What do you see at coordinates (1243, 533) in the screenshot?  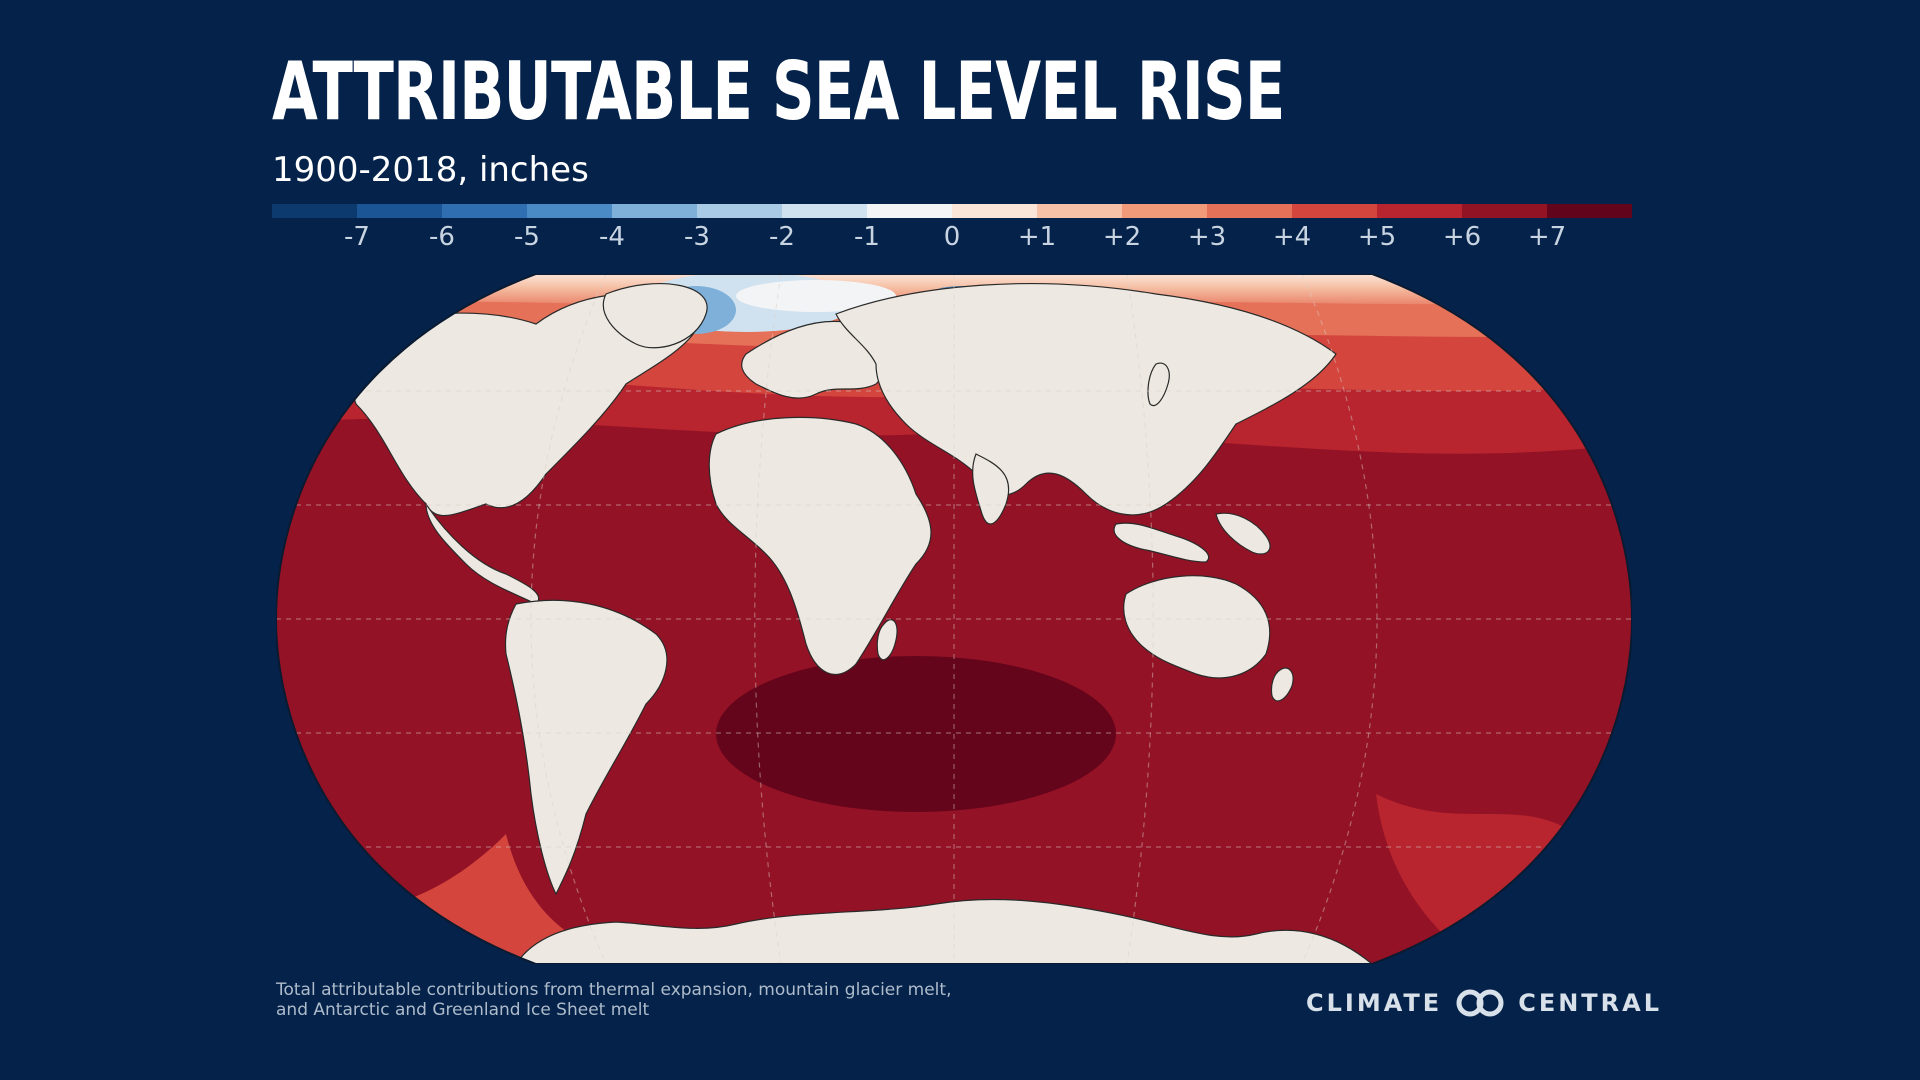 I see `new-guinea` at bounding box center [1243, 533].